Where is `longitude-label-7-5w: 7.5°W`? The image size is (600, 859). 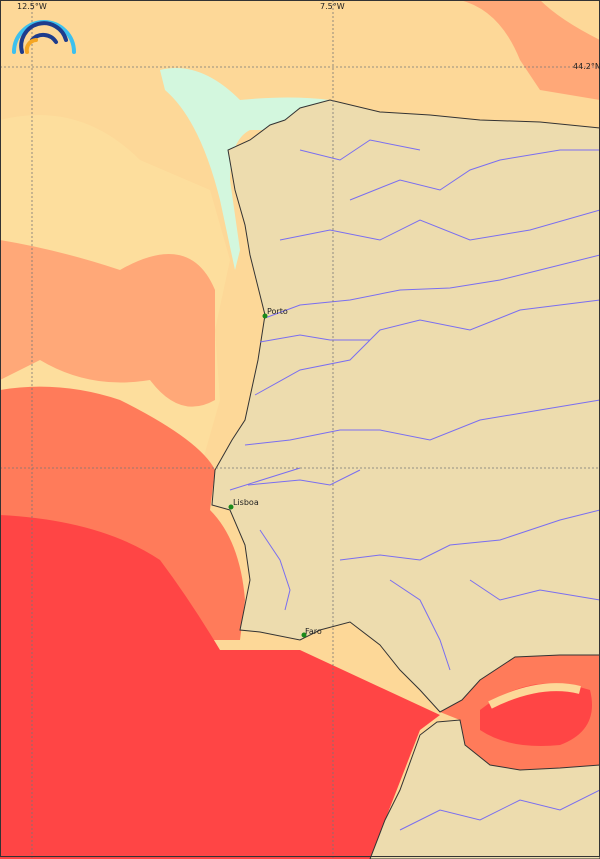
longitude-label-7-5w: 7.5°W is located at coordinates (332, 6).